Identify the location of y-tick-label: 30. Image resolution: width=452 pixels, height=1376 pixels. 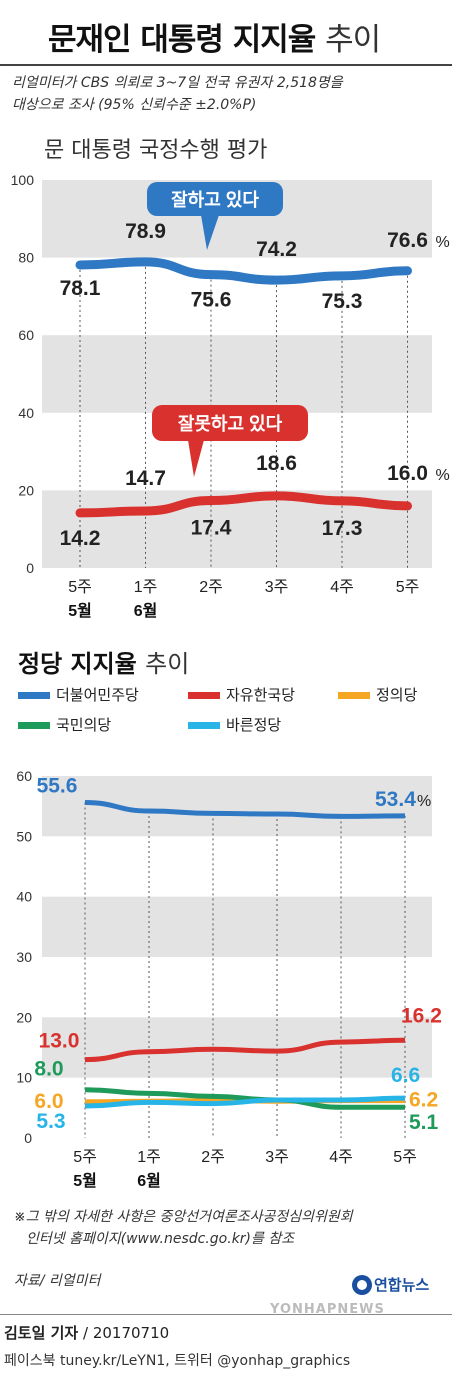
(24, 957).